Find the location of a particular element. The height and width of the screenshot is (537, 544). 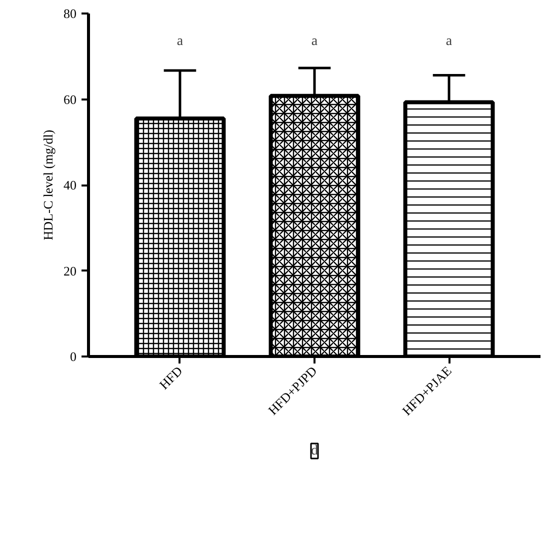

y-tick-label: 0 is located at coordinates (73, 356).